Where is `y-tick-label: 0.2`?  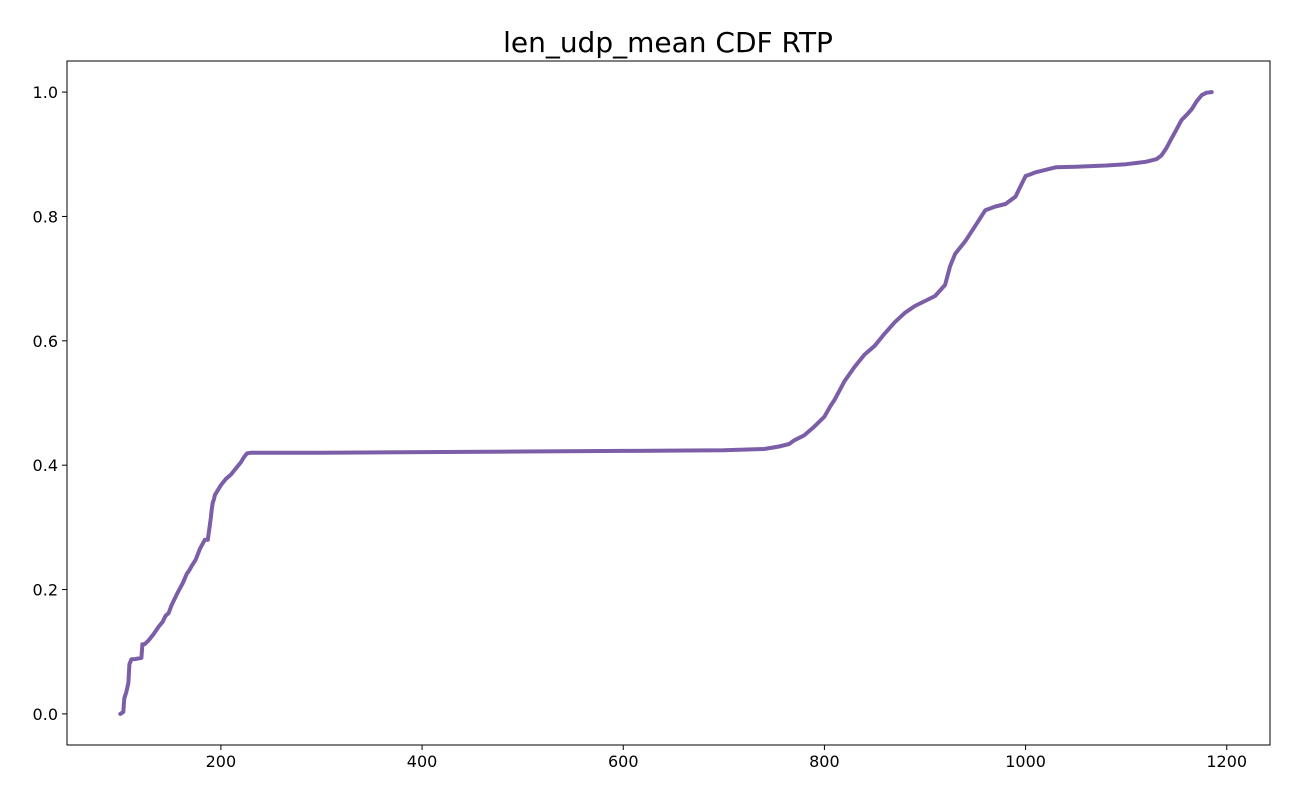
y-tick-label: 0.2 is located at coordinates (45, 590).